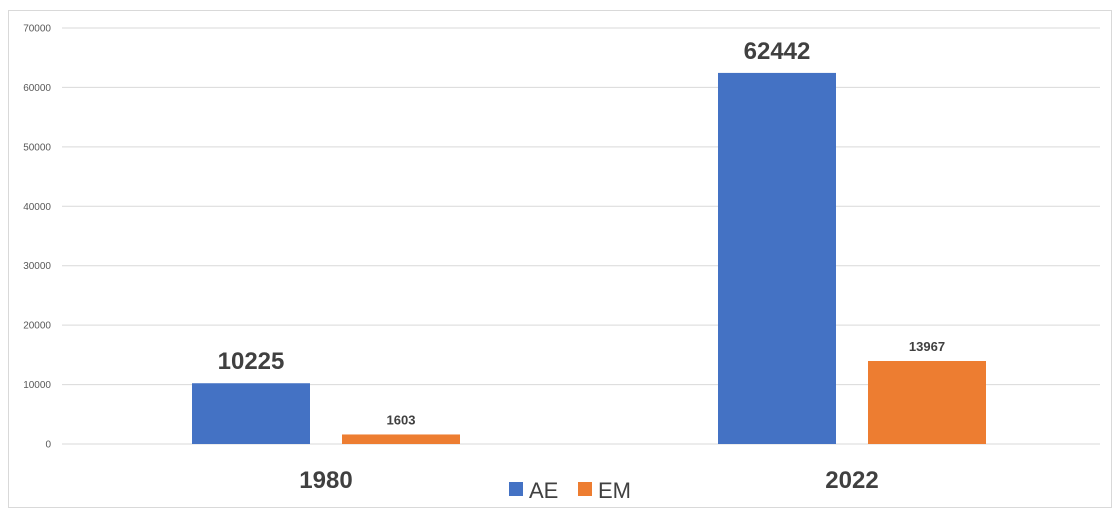 This screenshot has width=1116, height=511. Describe the element at coordinates (37, 29) in the screenshot. I see `y-tick-label: 70000` at that location.